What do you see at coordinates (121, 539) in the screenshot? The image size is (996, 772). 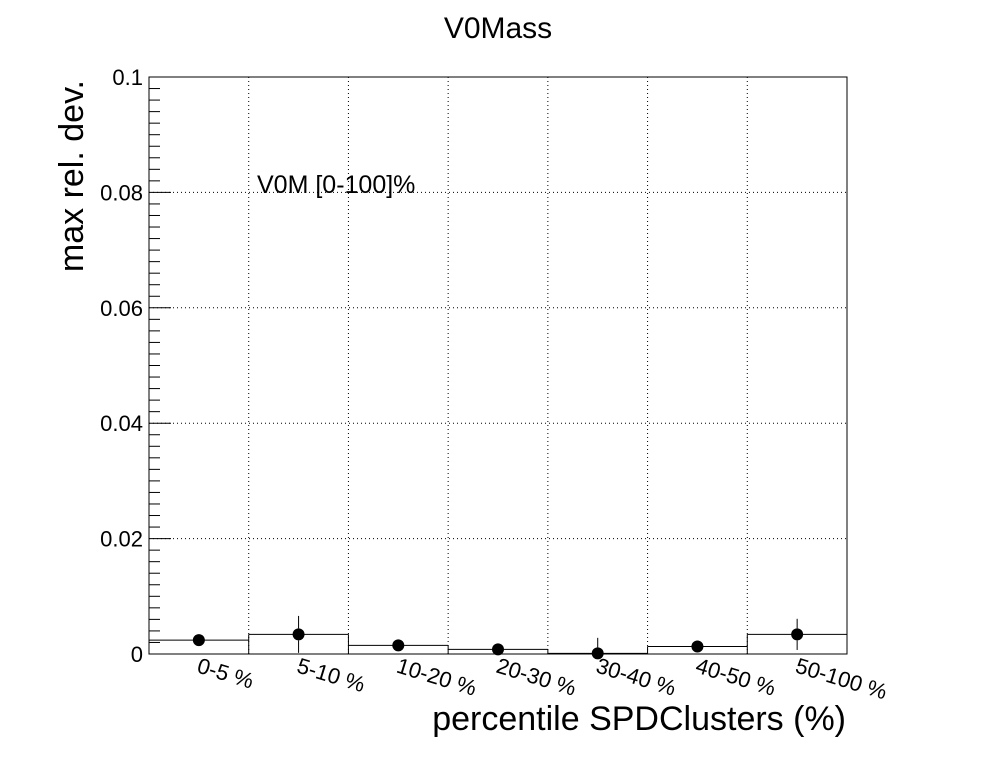 I see `y-tick-label: 0.02` at bounding box center [121, 539].